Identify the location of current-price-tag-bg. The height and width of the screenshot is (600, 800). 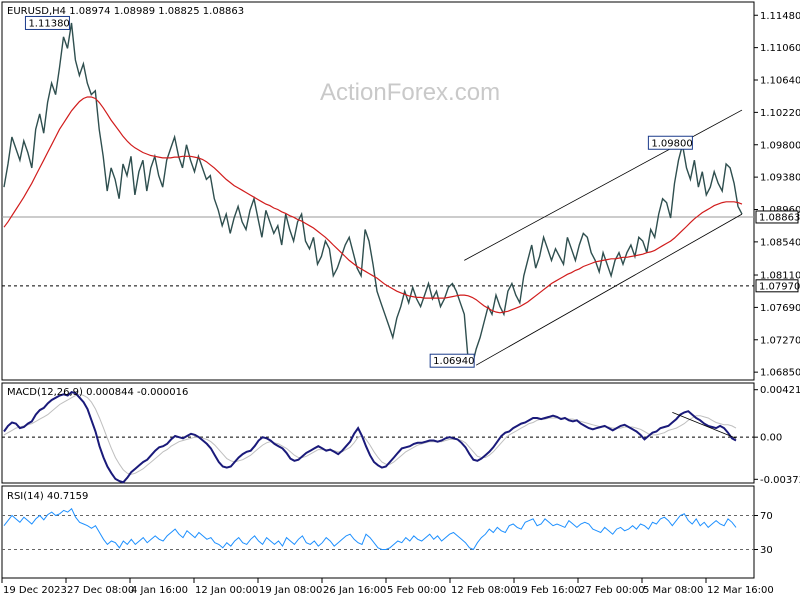
(777, 217).